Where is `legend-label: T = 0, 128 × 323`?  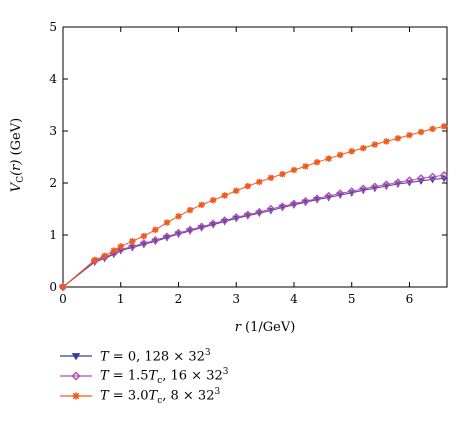 legend-label: T = 0, 128 × 323 is located at coordinates (155, 356).